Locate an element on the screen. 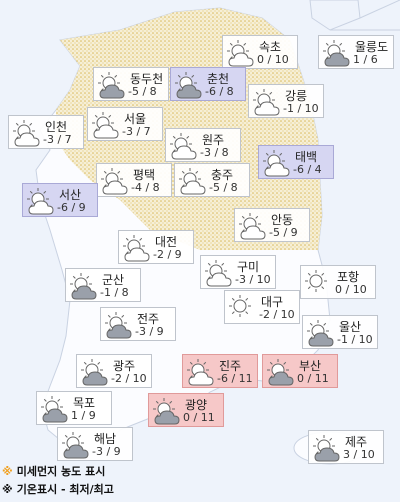 The width and height of the screenshot is (400, 502). city-box: 속초 0 / 10 is located at coordinates (260, 52).